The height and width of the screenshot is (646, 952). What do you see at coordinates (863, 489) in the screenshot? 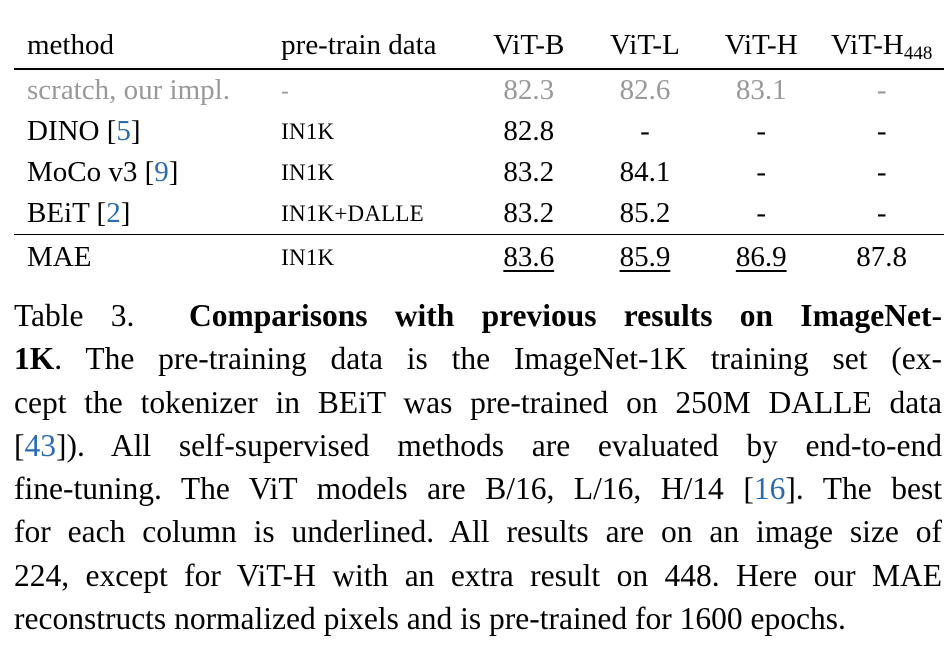
I see `caption-text: ]. The best` at bounding box center [863, 489].